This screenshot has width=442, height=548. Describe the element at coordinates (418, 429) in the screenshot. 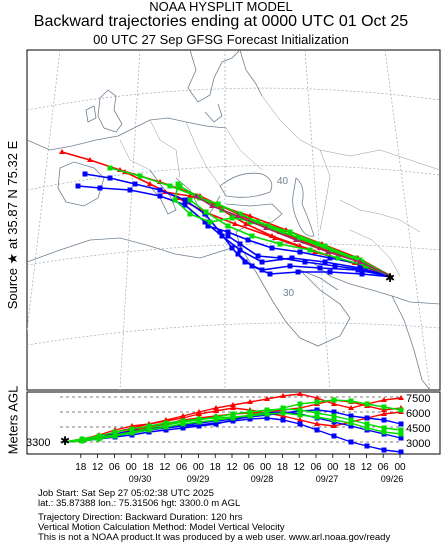

I see `height-tick-label: 4500` at that location.